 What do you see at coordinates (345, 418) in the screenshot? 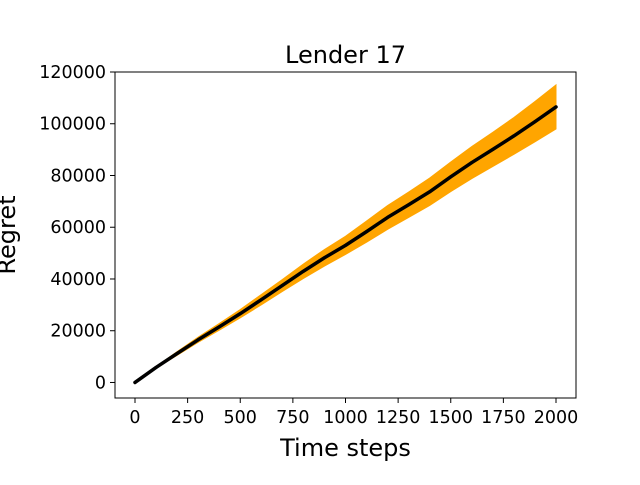
I see `x-tick-label: 1000` at bounding box center [345, 418].